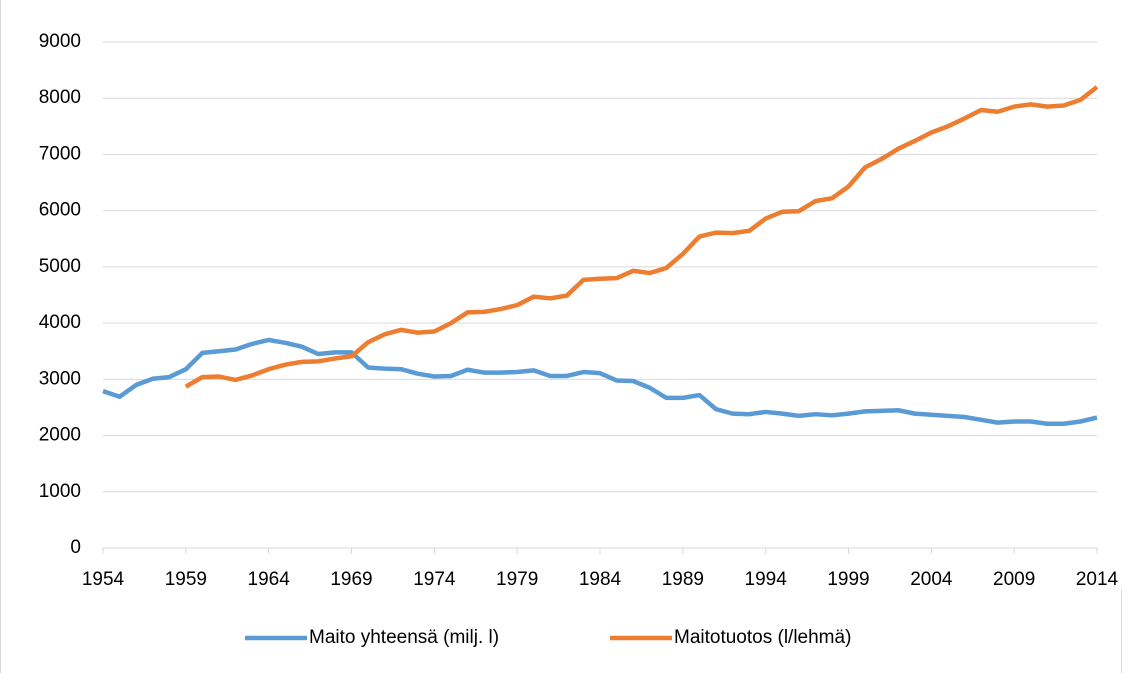 Image resolution: width=1130 pixels, height=673 pixels. What do you see at coordinates (434, 579) in the screenshot?
I see `x-tick-label: 1974` at bounding box center [434, 579].